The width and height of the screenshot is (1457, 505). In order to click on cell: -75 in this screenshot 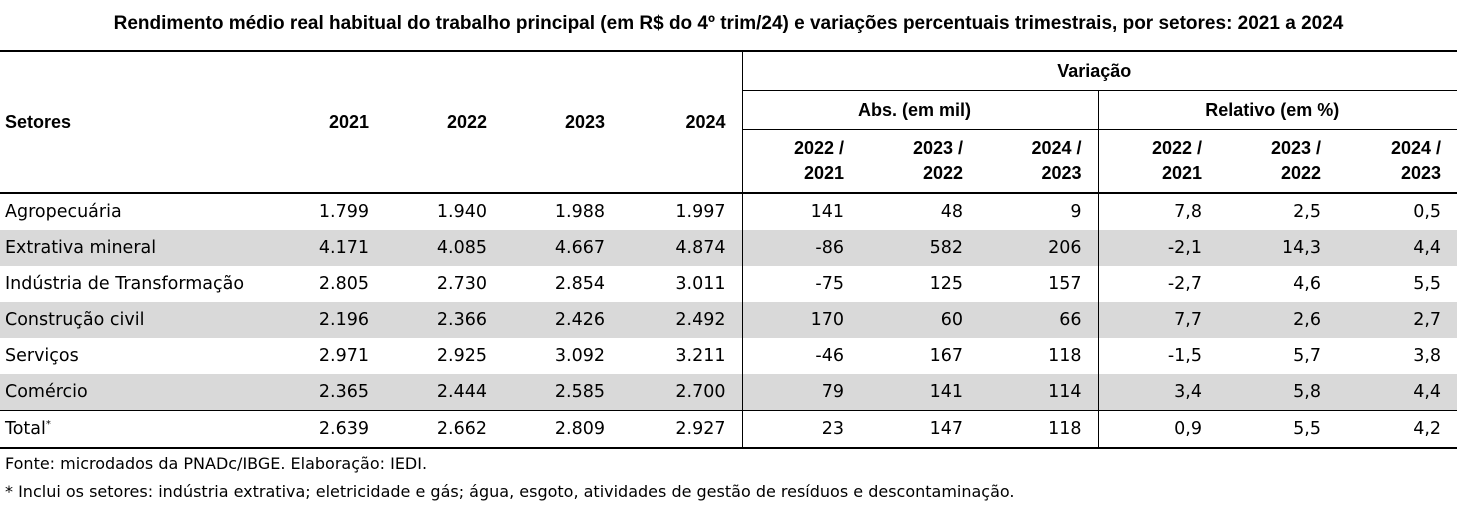, I will do `click(800, 284)`.